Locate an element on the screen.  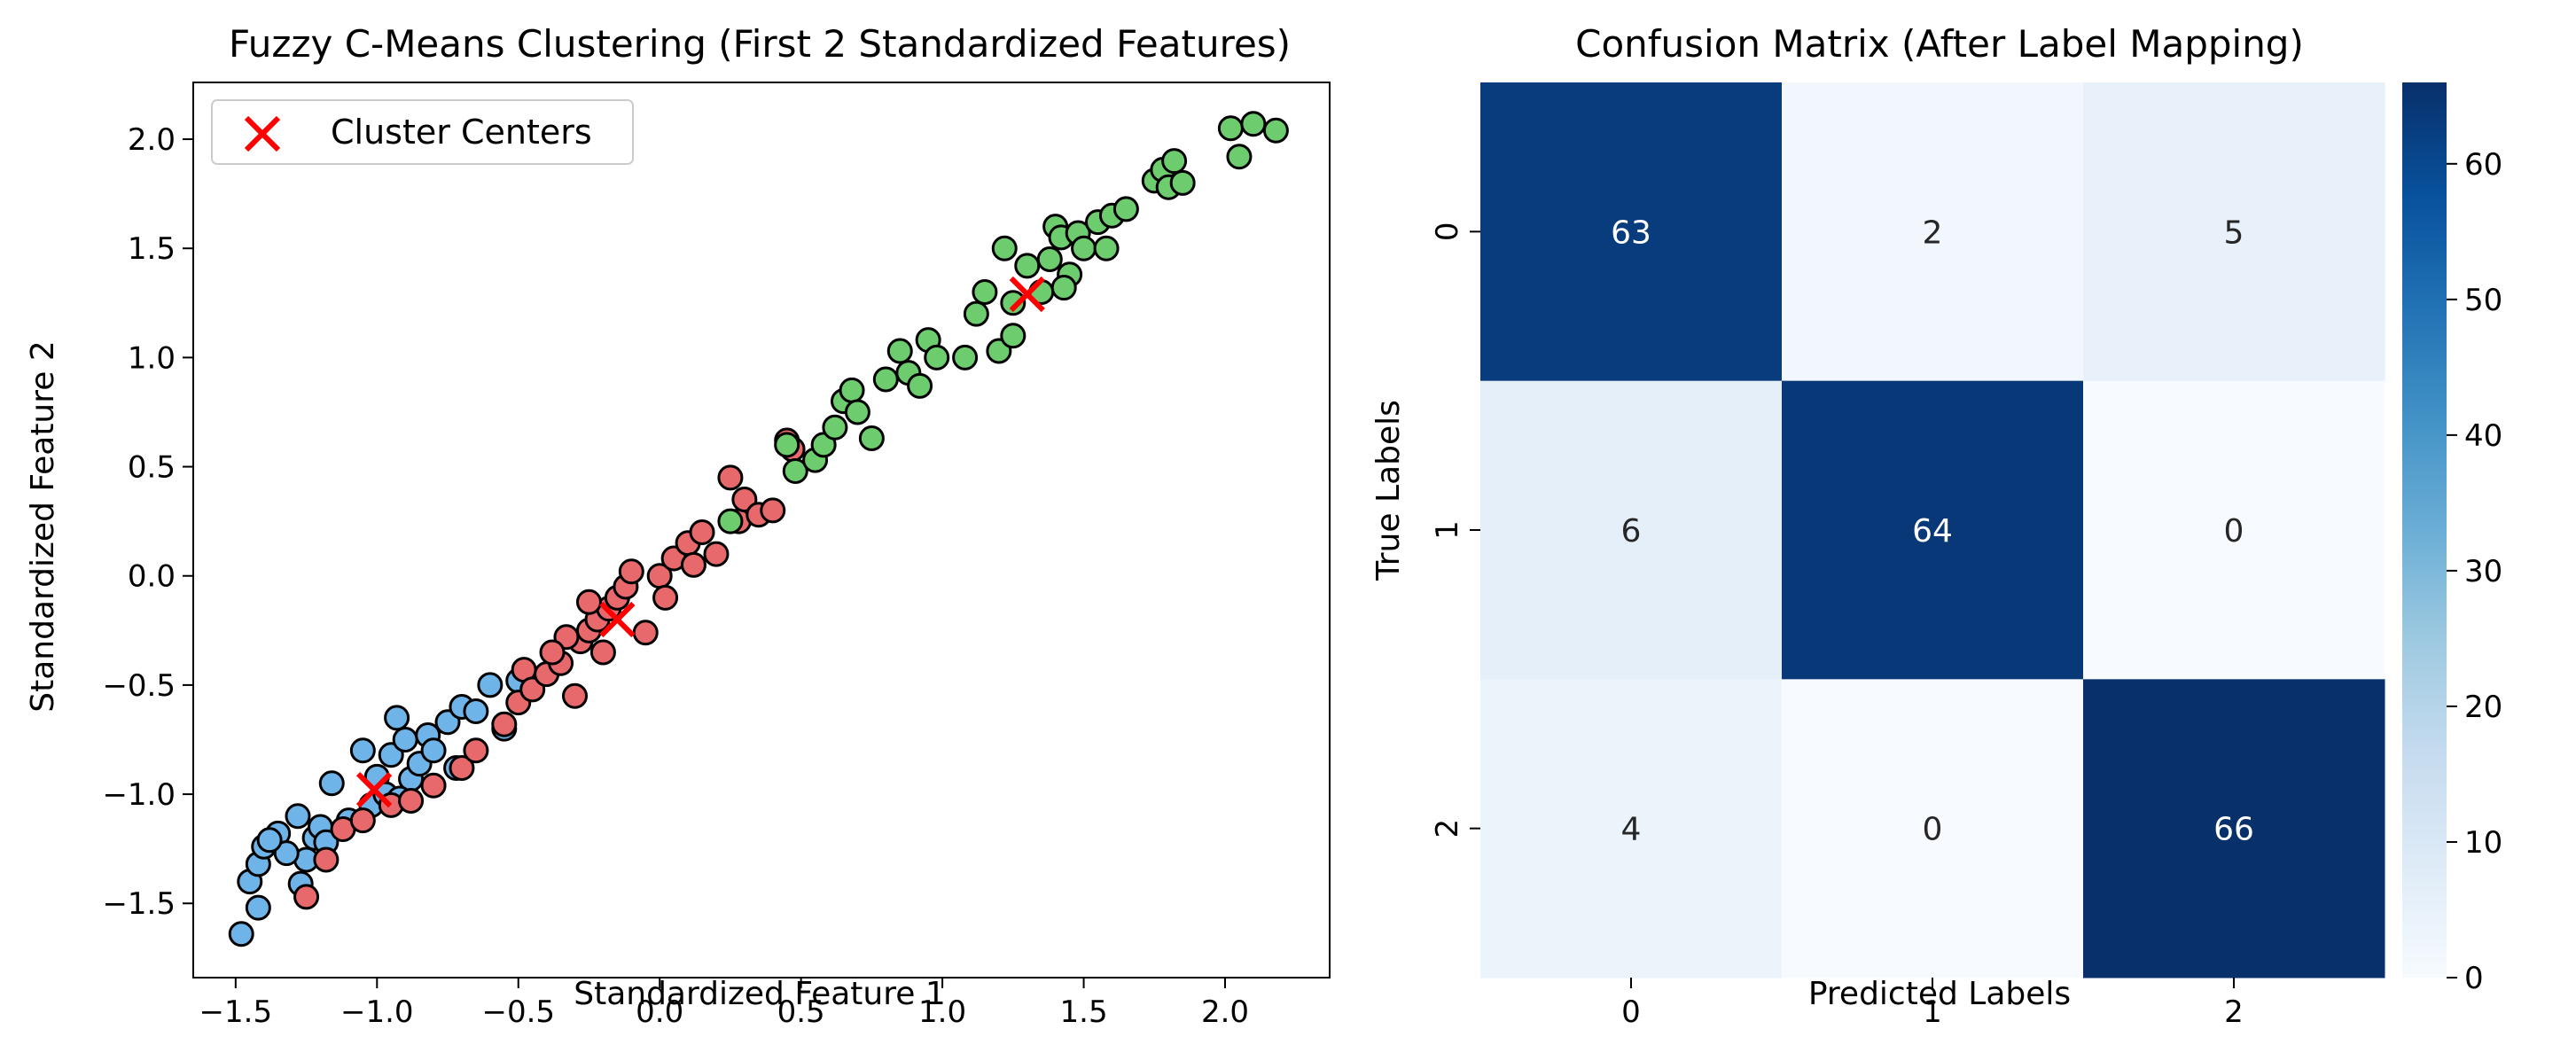
heatmap-cell-value: 64 is located at coordinates (1932, 531).